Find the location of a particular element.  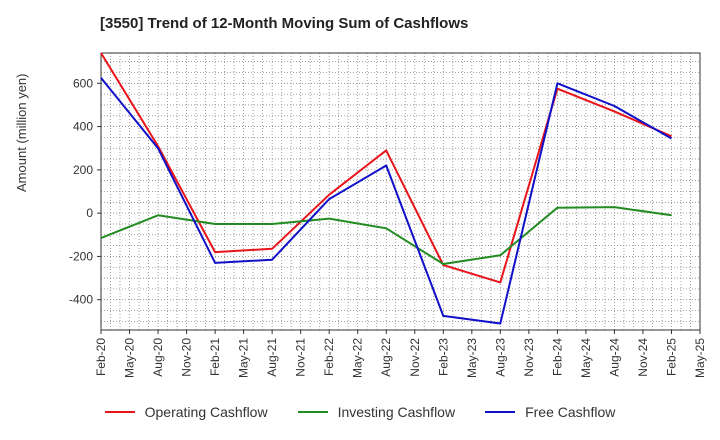

x-tick-label: Feb-21 is located at coordinates (215, 357).